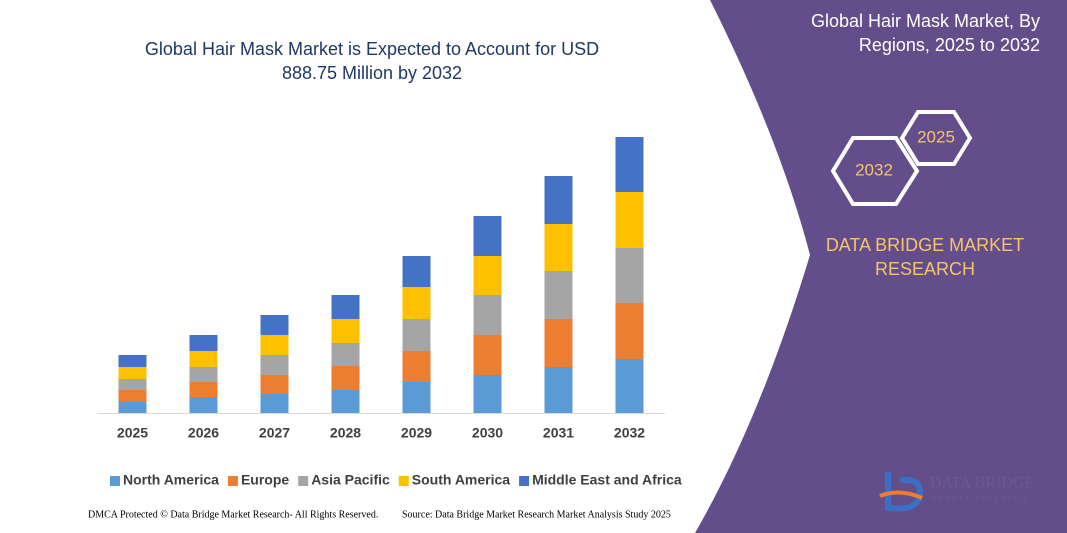 This screenshot has height=533, width=1067. Describe the element at coordinates (949, 45) in the screenshot. I see `panel-title: Regions, 2025 to 2032` at that location.